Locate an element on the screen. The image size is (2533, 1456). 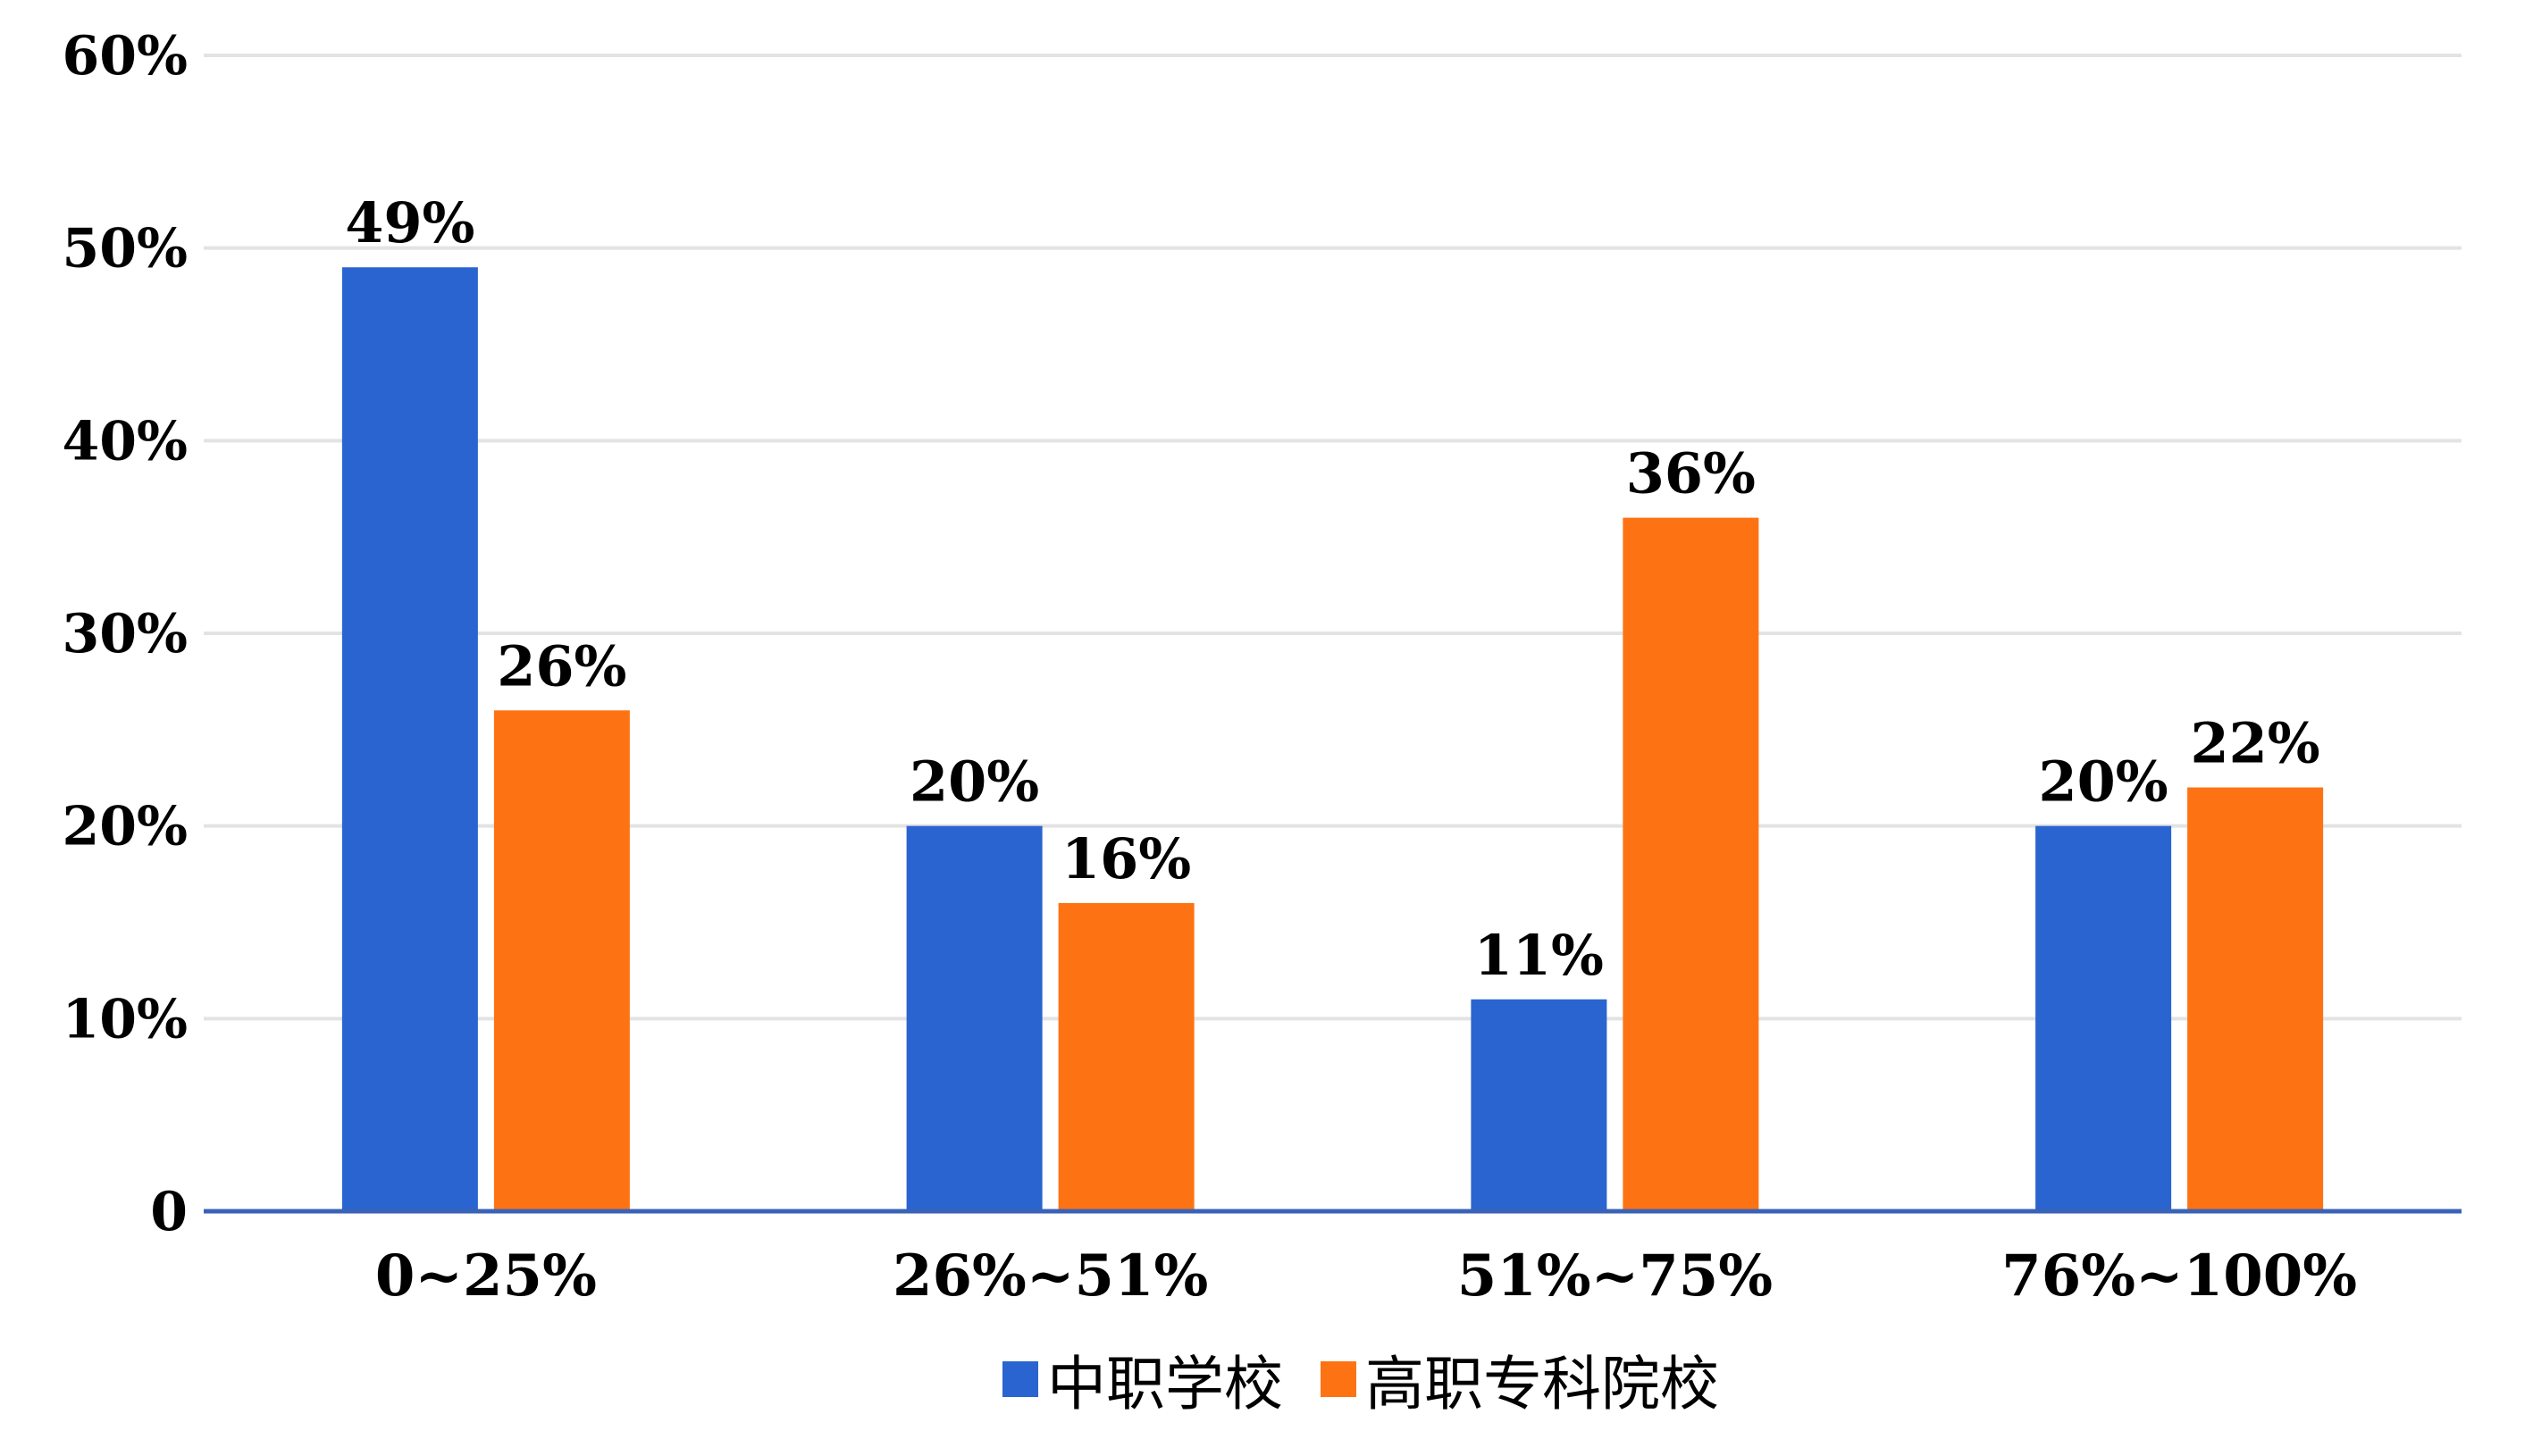
x-axis-category-labels: 0~25% 26%~51% 51%~75% 76%~100% is located at coordinates (1366, 1276).